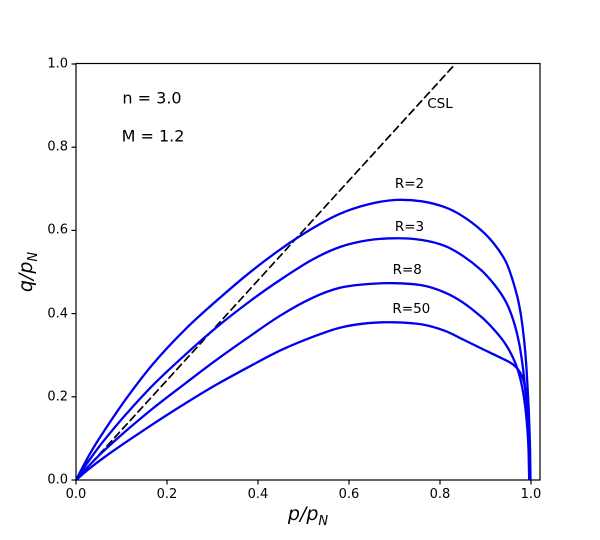 Image resolution: width=600 pixels, height=540 pixels. I want to click on y-tick-label: 0.4, so click(57, 314).